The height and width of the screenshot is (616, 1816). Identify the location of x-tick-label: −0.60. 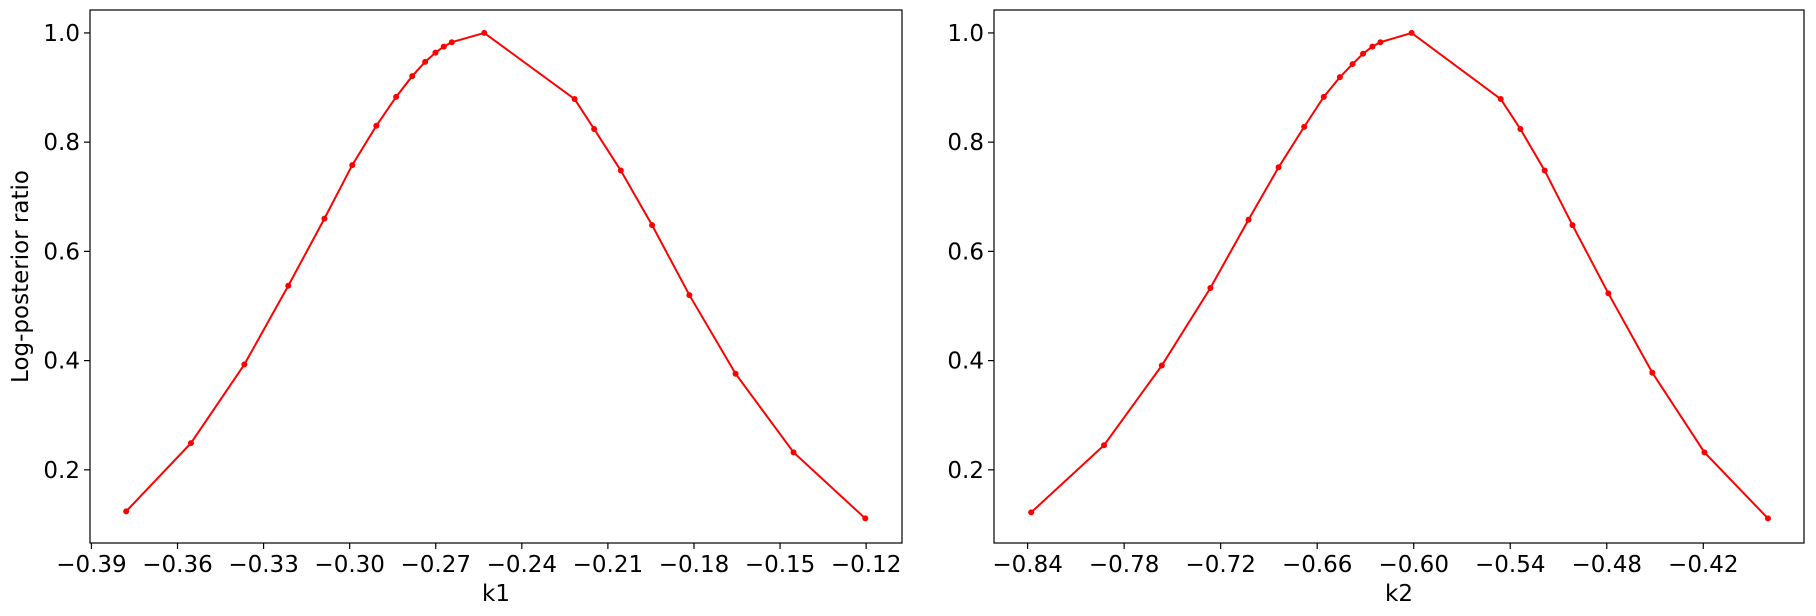
(1413, 565).